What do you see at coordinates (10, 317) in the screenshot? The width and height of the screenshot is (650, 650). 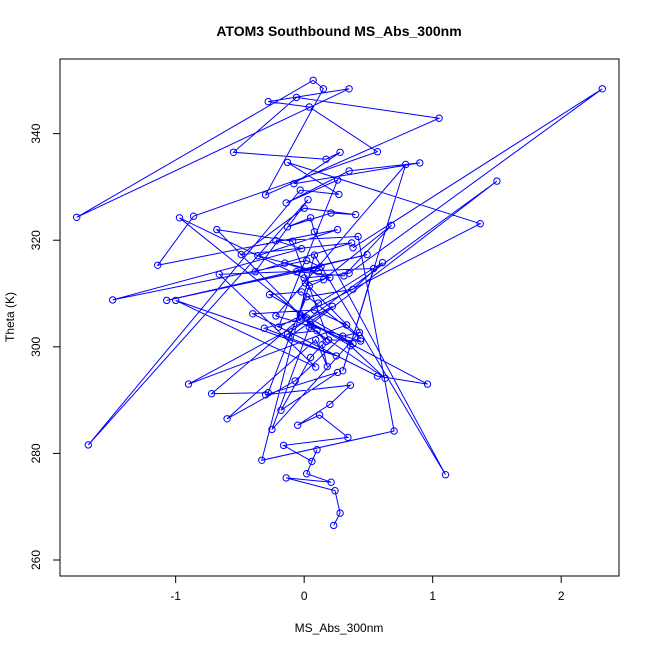 I see `y-axis-title: Theta (K)` at bounding box center [10, 317].